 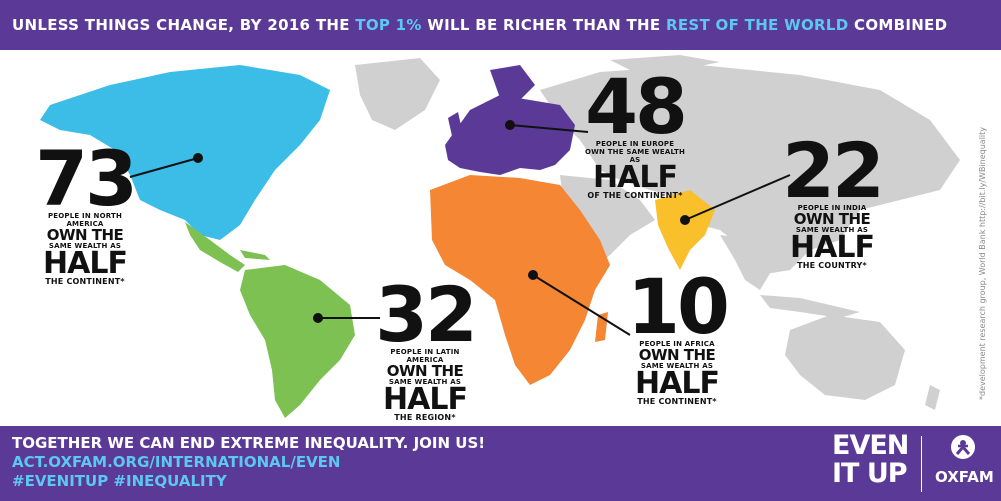 I want to click on stat-number: 48, so click(x=636, y=106).